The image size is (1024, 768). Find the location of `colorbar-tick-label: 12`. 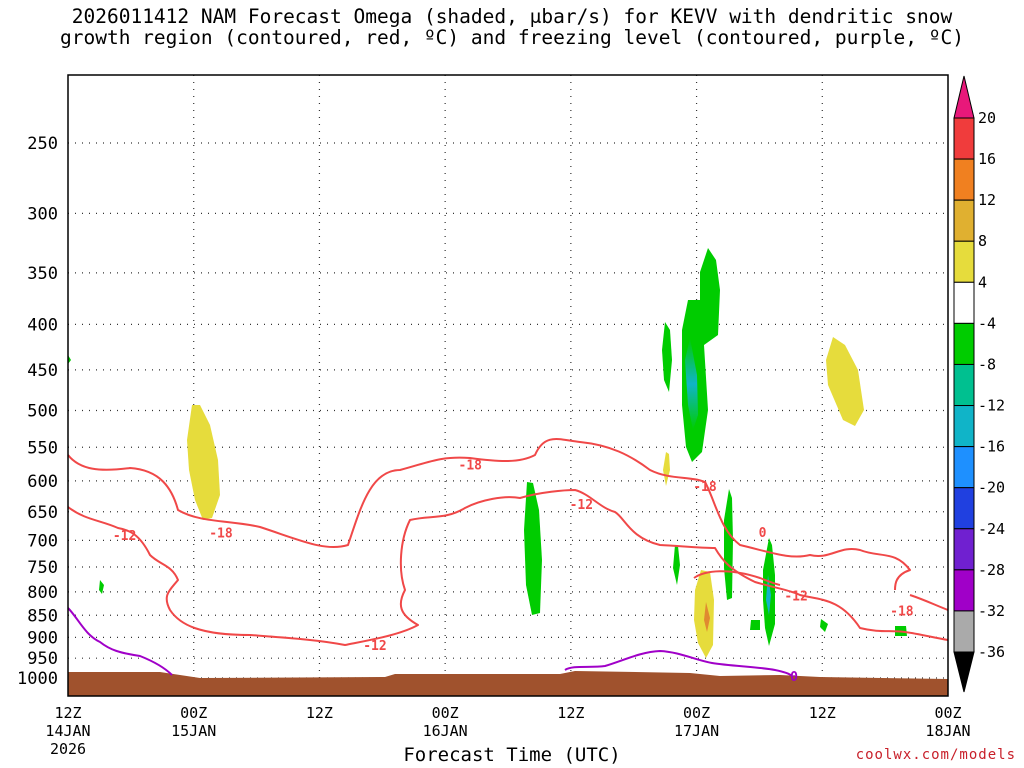

colorbar-tick-label: 12 is located at coordinates (987, 200).